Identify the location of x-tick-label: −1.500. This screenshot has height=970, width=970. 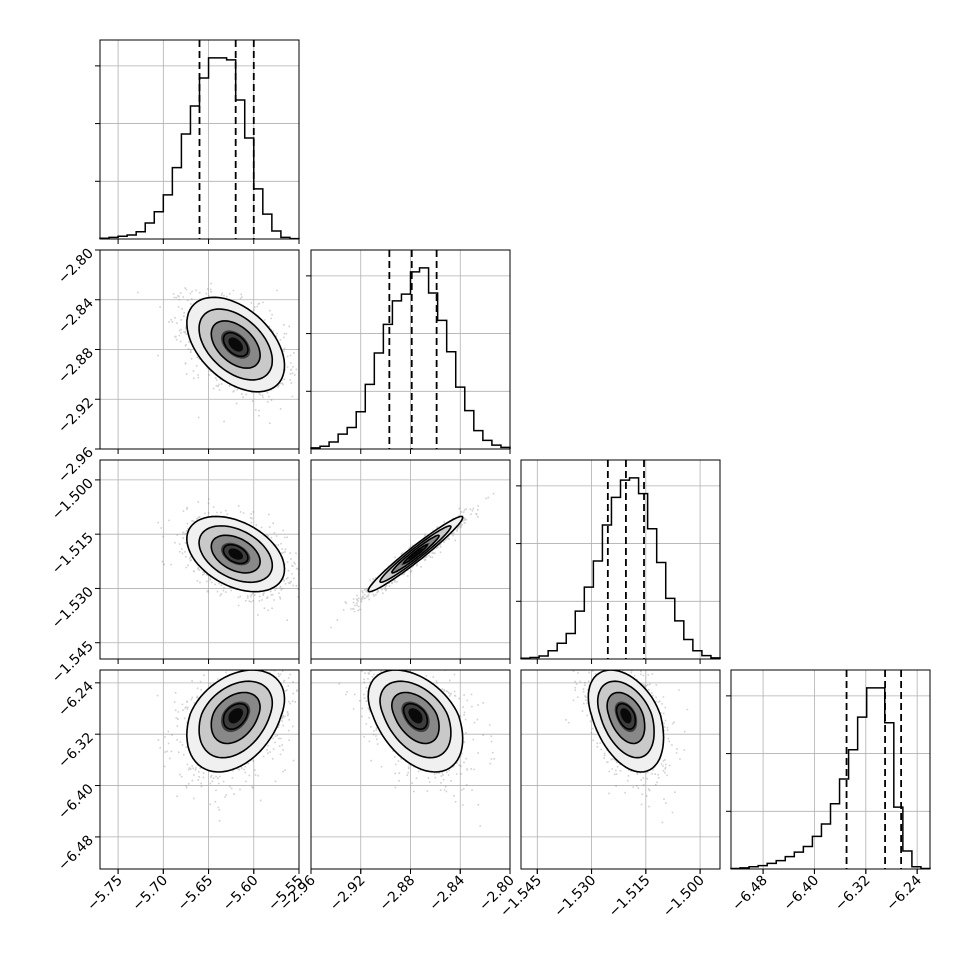
(684, 897).